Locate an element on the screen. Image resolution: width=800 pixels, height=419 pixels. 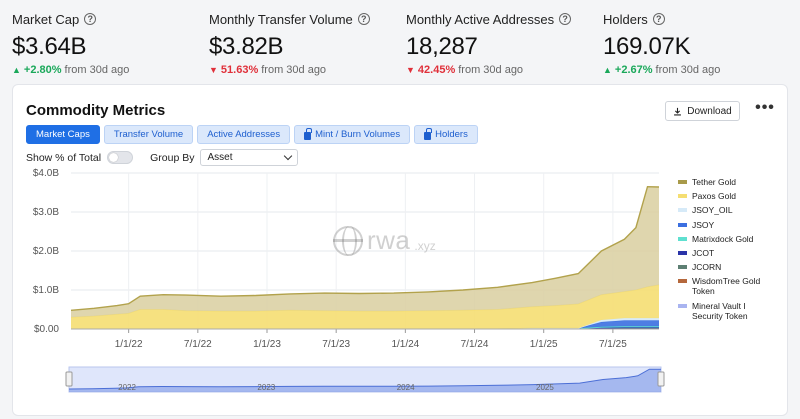
group-by-label: Group By is located at coordinates (172, 157).